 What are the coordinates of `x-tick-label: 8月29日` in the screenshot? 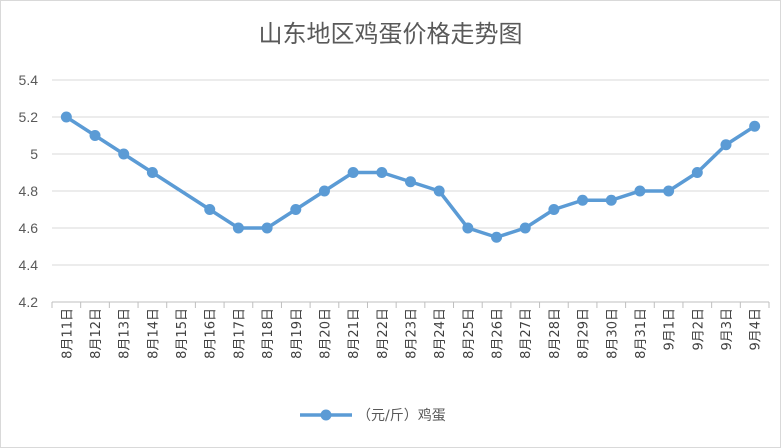 It's located at (584, 333).